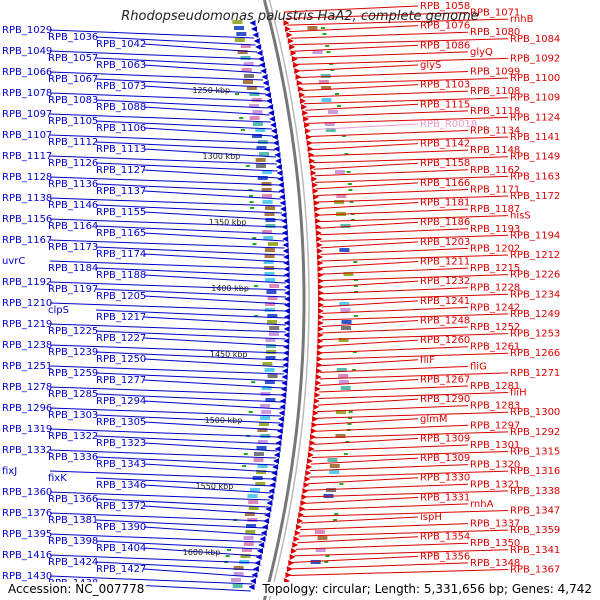 Image resolution: width=600 pixels, height=600 pixels. Describe the element at coordinates (535, 275) in the screenshot. I see `right-gene-label: RPB_1226` at that location.